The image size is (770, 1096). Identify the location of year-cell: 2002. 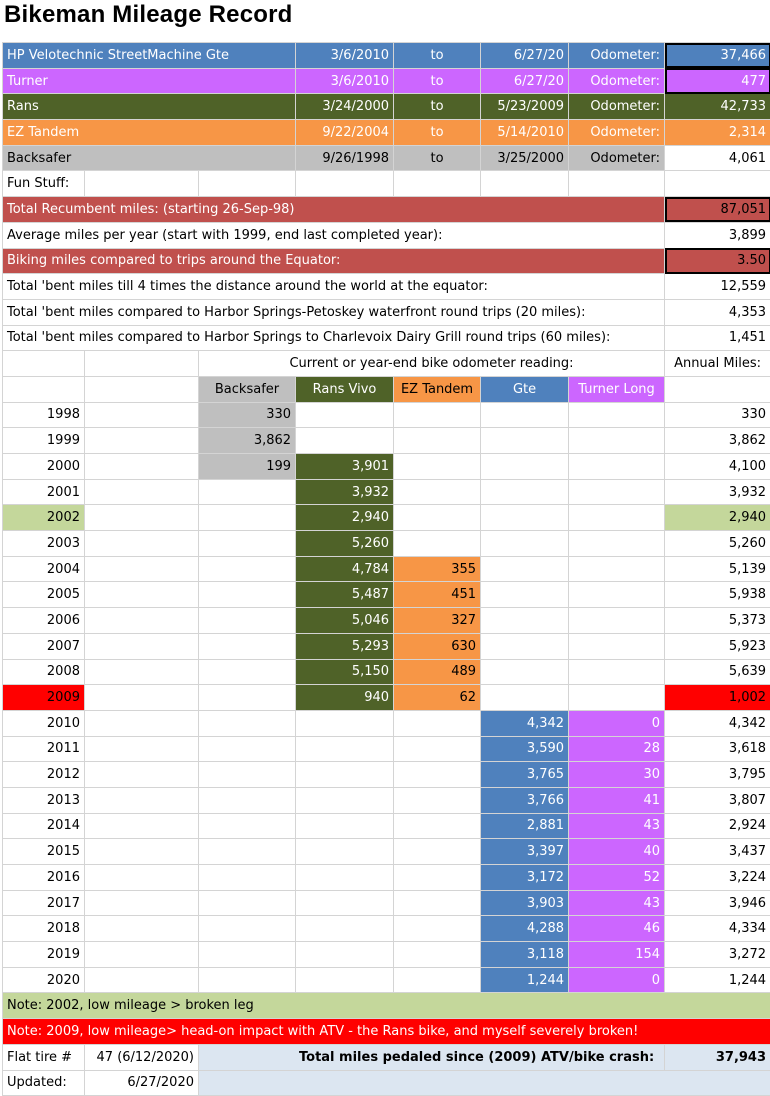
(44, 518).